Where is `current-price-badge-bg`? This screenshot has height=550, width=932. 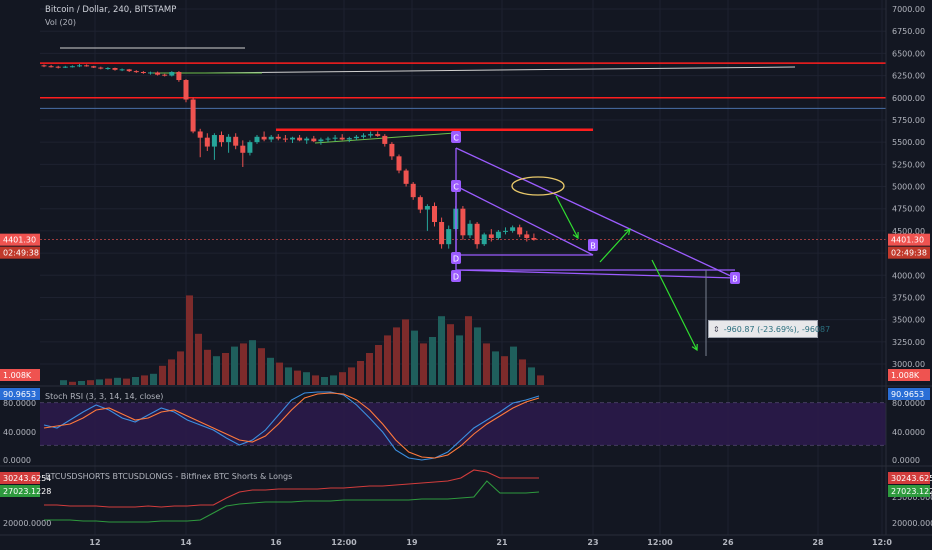
current-price-badge-bg is located at coordinates (909, 239).